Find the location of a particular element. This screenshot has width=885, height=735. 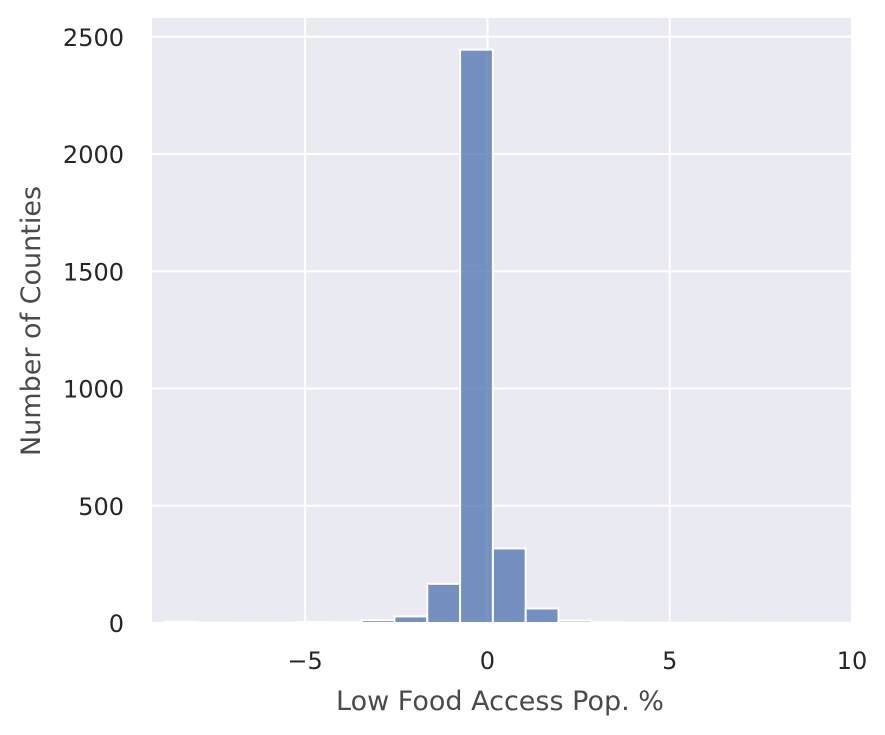

x-tick-label: 0 is located at coordinates (487, 661).